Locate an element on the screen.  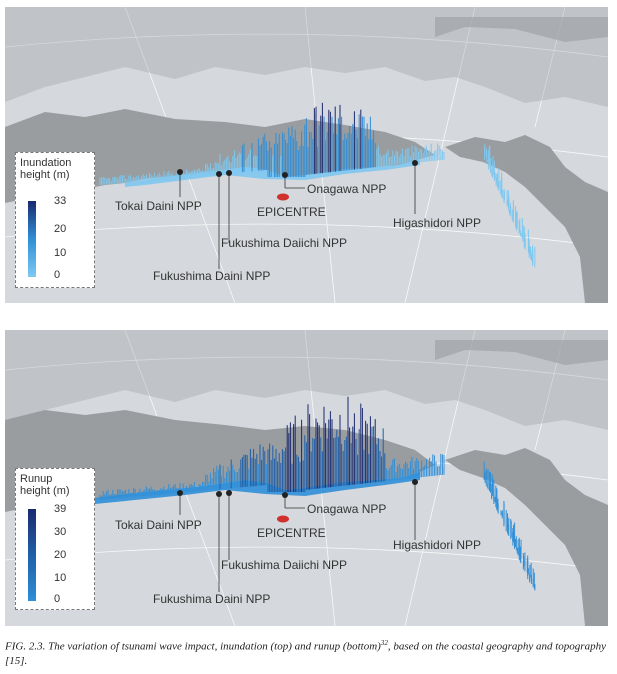
legend-title-line1: Inundation is located at coordinates (46, 163).